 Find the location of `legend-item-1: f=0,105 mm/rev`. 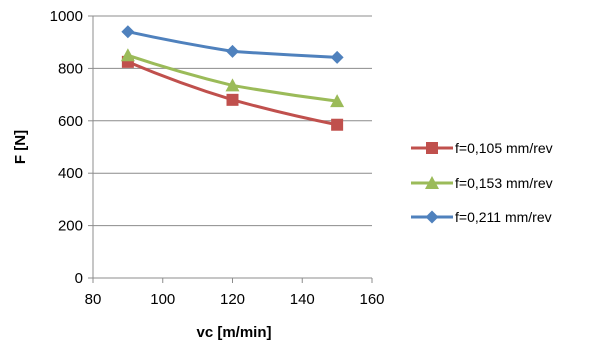

legend-item-1: f=0,105 mm/rev is located at coordinates (482, 148).